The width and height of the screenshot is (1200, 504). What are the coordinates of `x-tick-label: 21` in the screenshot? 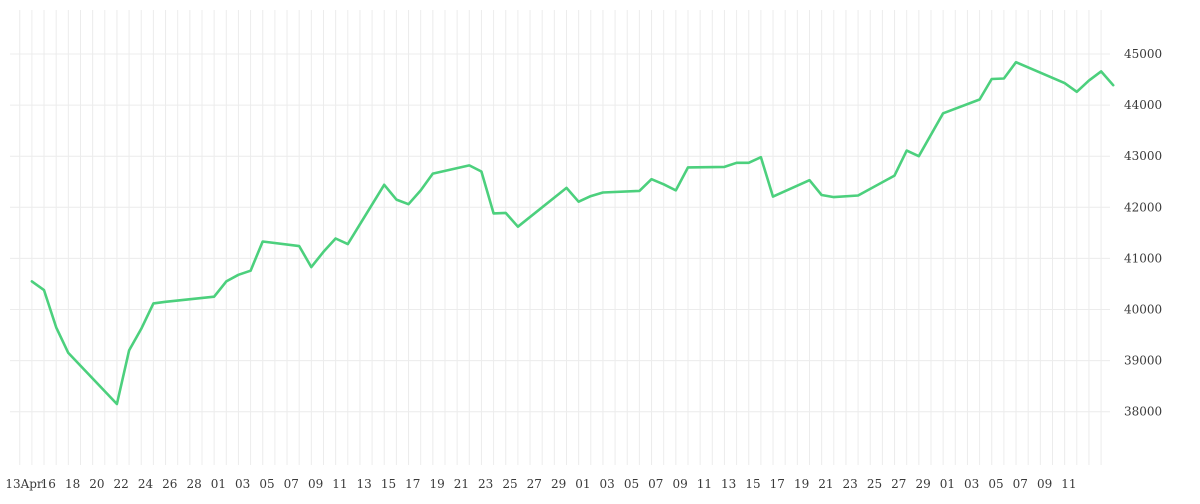 It's located at (461, 484).